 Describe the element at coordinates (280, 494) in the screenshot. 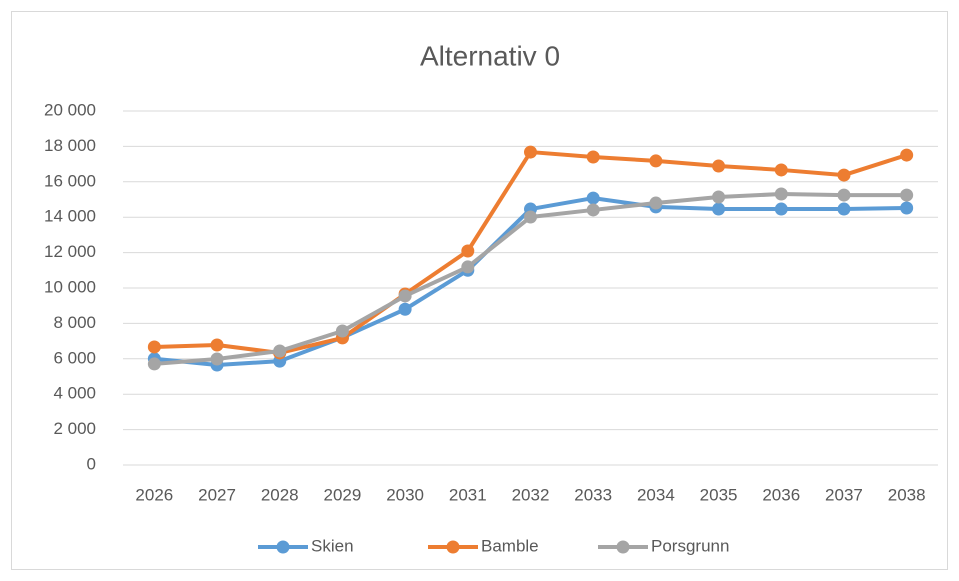

I see `x-tick-label: 2028` at that location.